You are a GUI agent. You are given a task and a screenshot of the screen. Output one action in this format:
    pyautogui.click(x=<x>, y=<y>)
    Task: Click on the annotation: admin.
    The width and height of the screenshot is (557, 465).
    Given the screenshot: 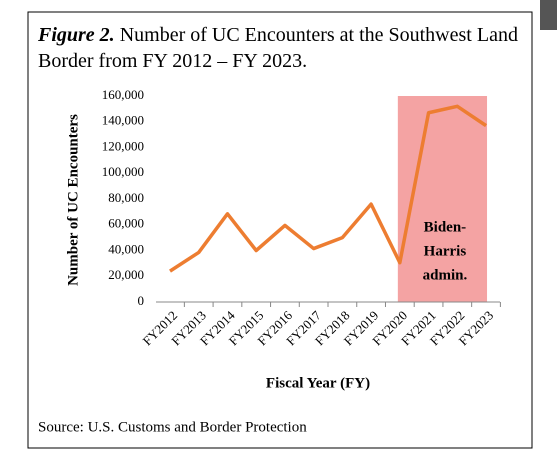 What is the action you would take?
    pyautogui.click(x=445, y=275)
    